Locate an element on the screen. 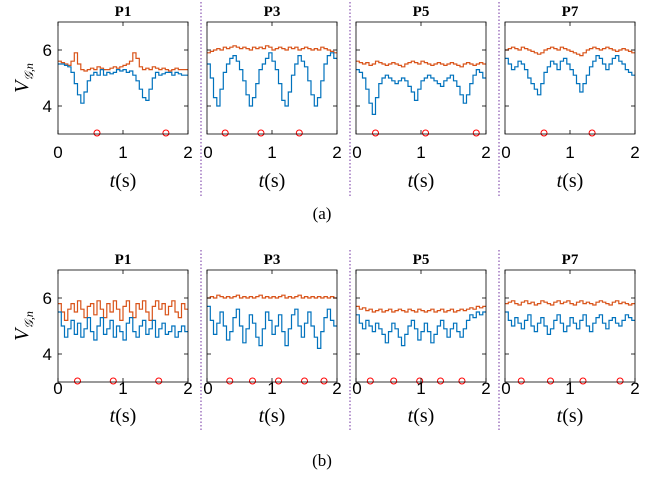  subplot-a-P7: P7 0 1 2 t(s) is located at coordinates (570, 98).